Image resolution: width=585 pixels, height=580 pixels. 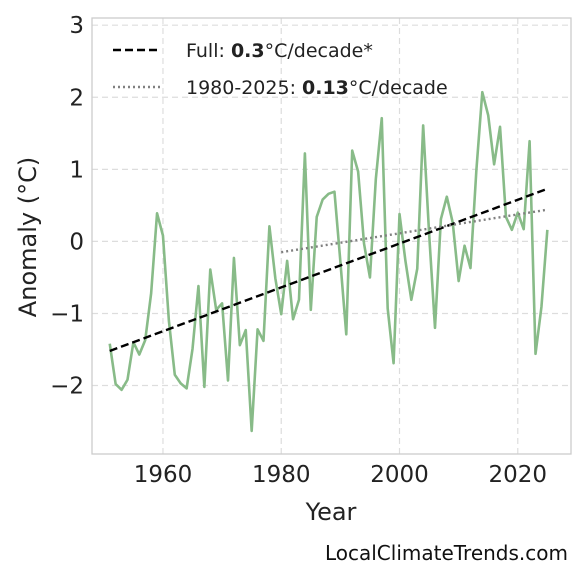 I want to click on x-tick-label: 1980, so click(x=281, y=475).